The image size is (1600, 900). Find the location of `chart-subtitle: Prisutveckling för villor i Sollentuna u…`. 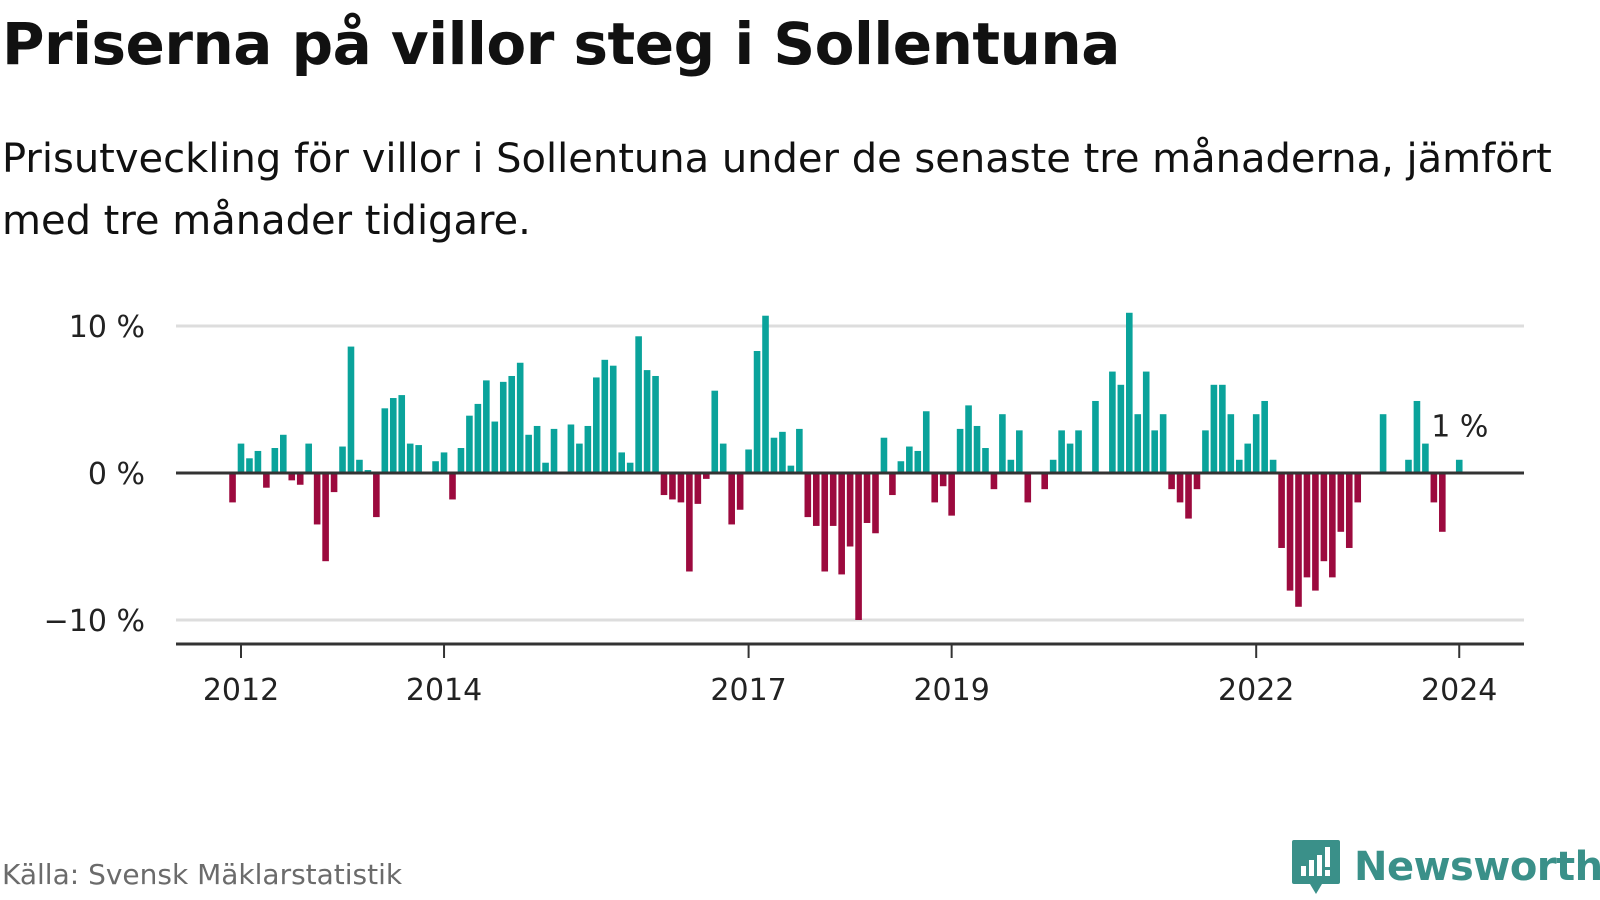

chart-subtitle: Prisutveckling för villor i Sollentuna u… is located at coordinates (777, 190).